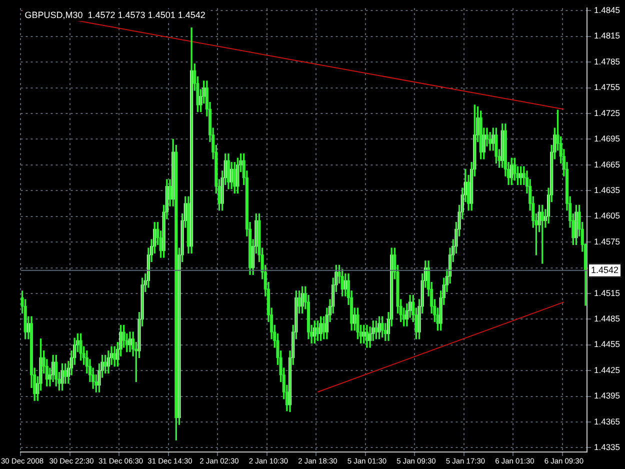  I want to click on y-tick-label: 1.4695, so click(607, 139).